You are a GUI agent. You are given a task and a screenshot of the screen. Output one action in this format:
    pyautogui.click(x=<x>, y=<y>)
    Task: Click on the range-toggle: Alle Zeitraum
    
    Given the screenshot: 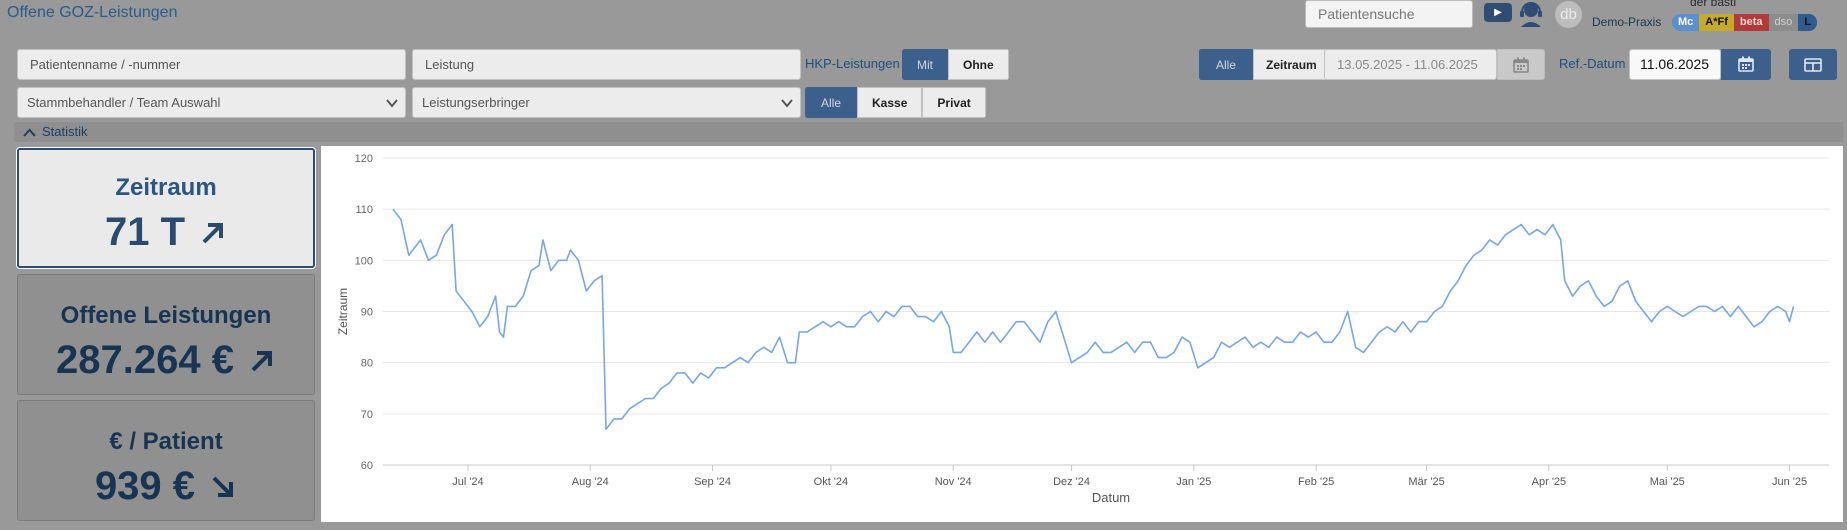 What is the action you would take?
    pyautogui.click(x=1264, y=64)
    